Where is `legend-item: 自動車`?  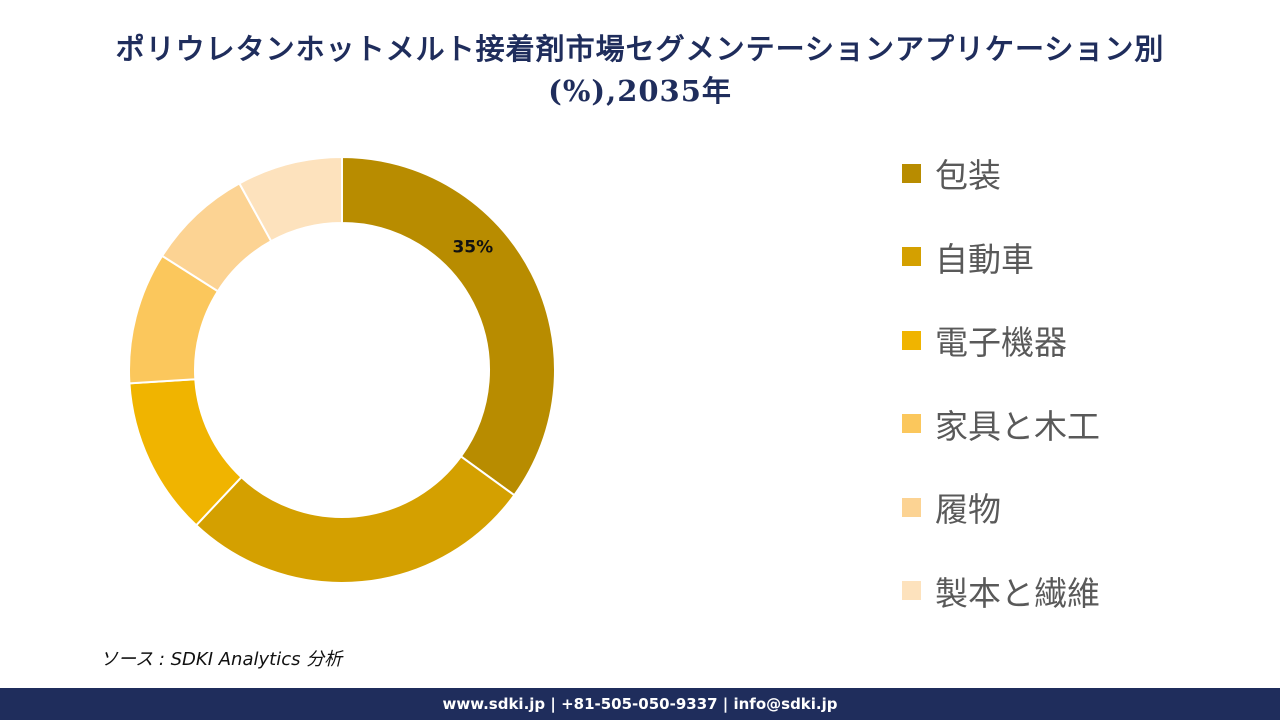 legend-item: 自動車 is located at coordinates (968, 257).